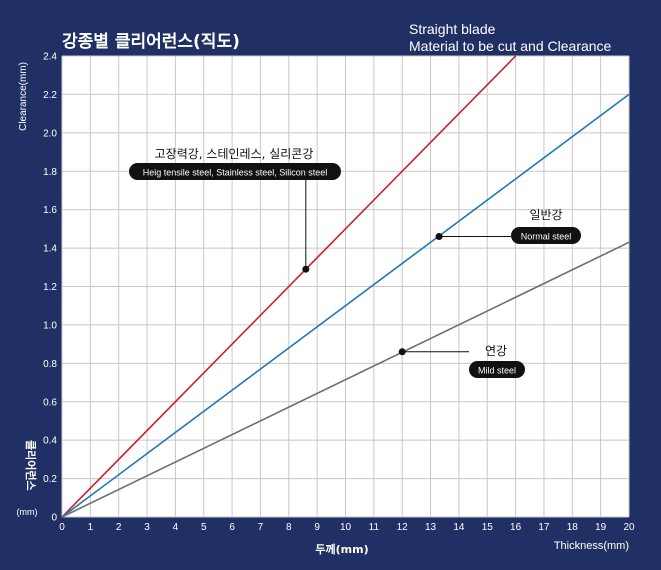 Image resolution: width=661 pixels, height=570 pixels. What do you see at coordinates (545, 215) in the screenshot?
I see `label-normal-ko: 일반강` at bounding box center [545, 215].